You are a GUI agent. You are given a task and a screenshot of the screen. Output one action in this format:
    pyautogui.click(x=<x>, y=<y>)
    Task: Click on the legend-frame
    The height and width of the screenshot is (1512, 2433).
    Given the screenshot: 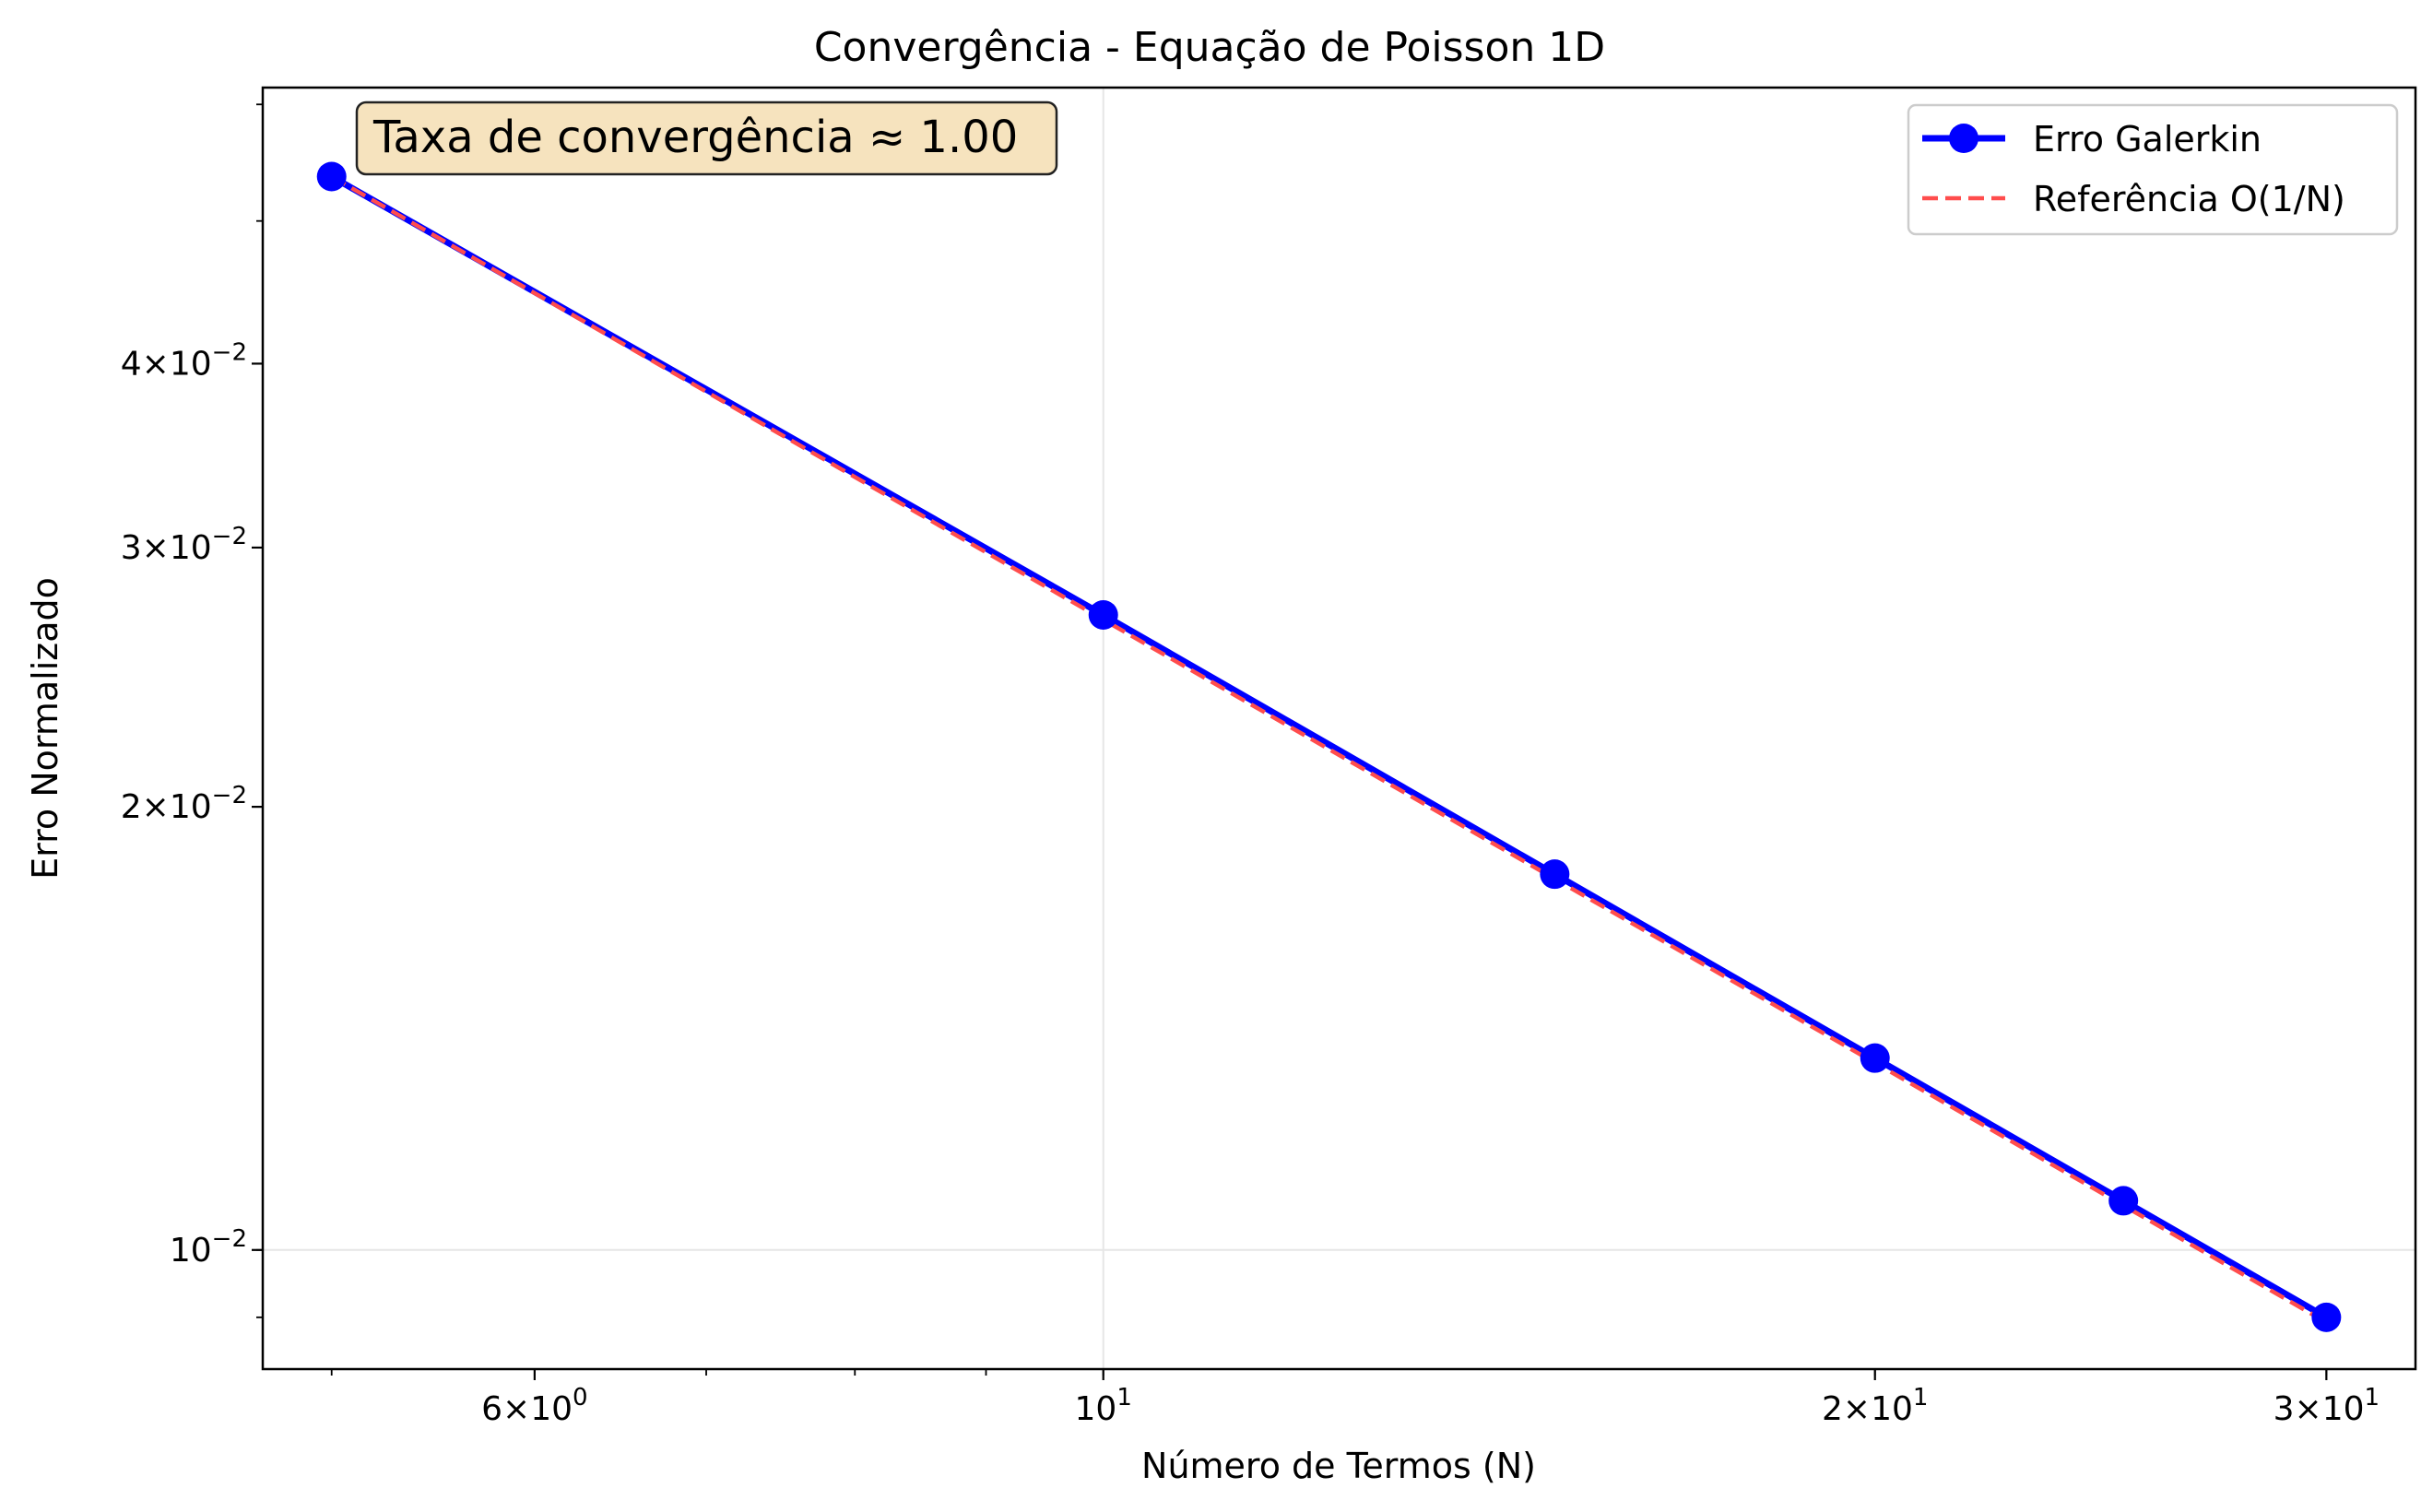 What is the action you would take?
    pyautogui.click(x=2153, y=169)
    